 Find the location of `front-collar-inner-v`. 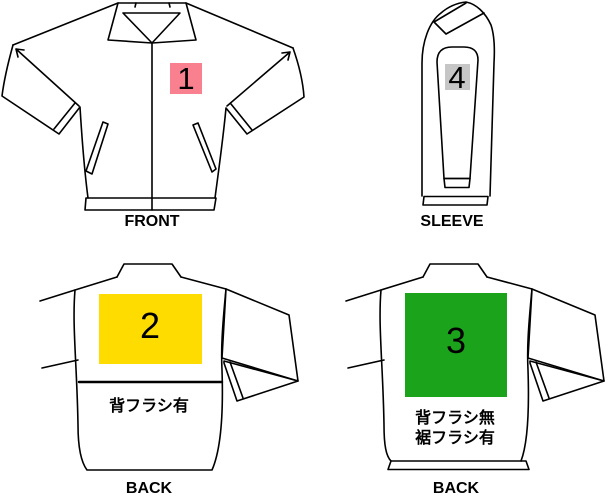

front-collar-inner-v is located at coordinates (151, 28).